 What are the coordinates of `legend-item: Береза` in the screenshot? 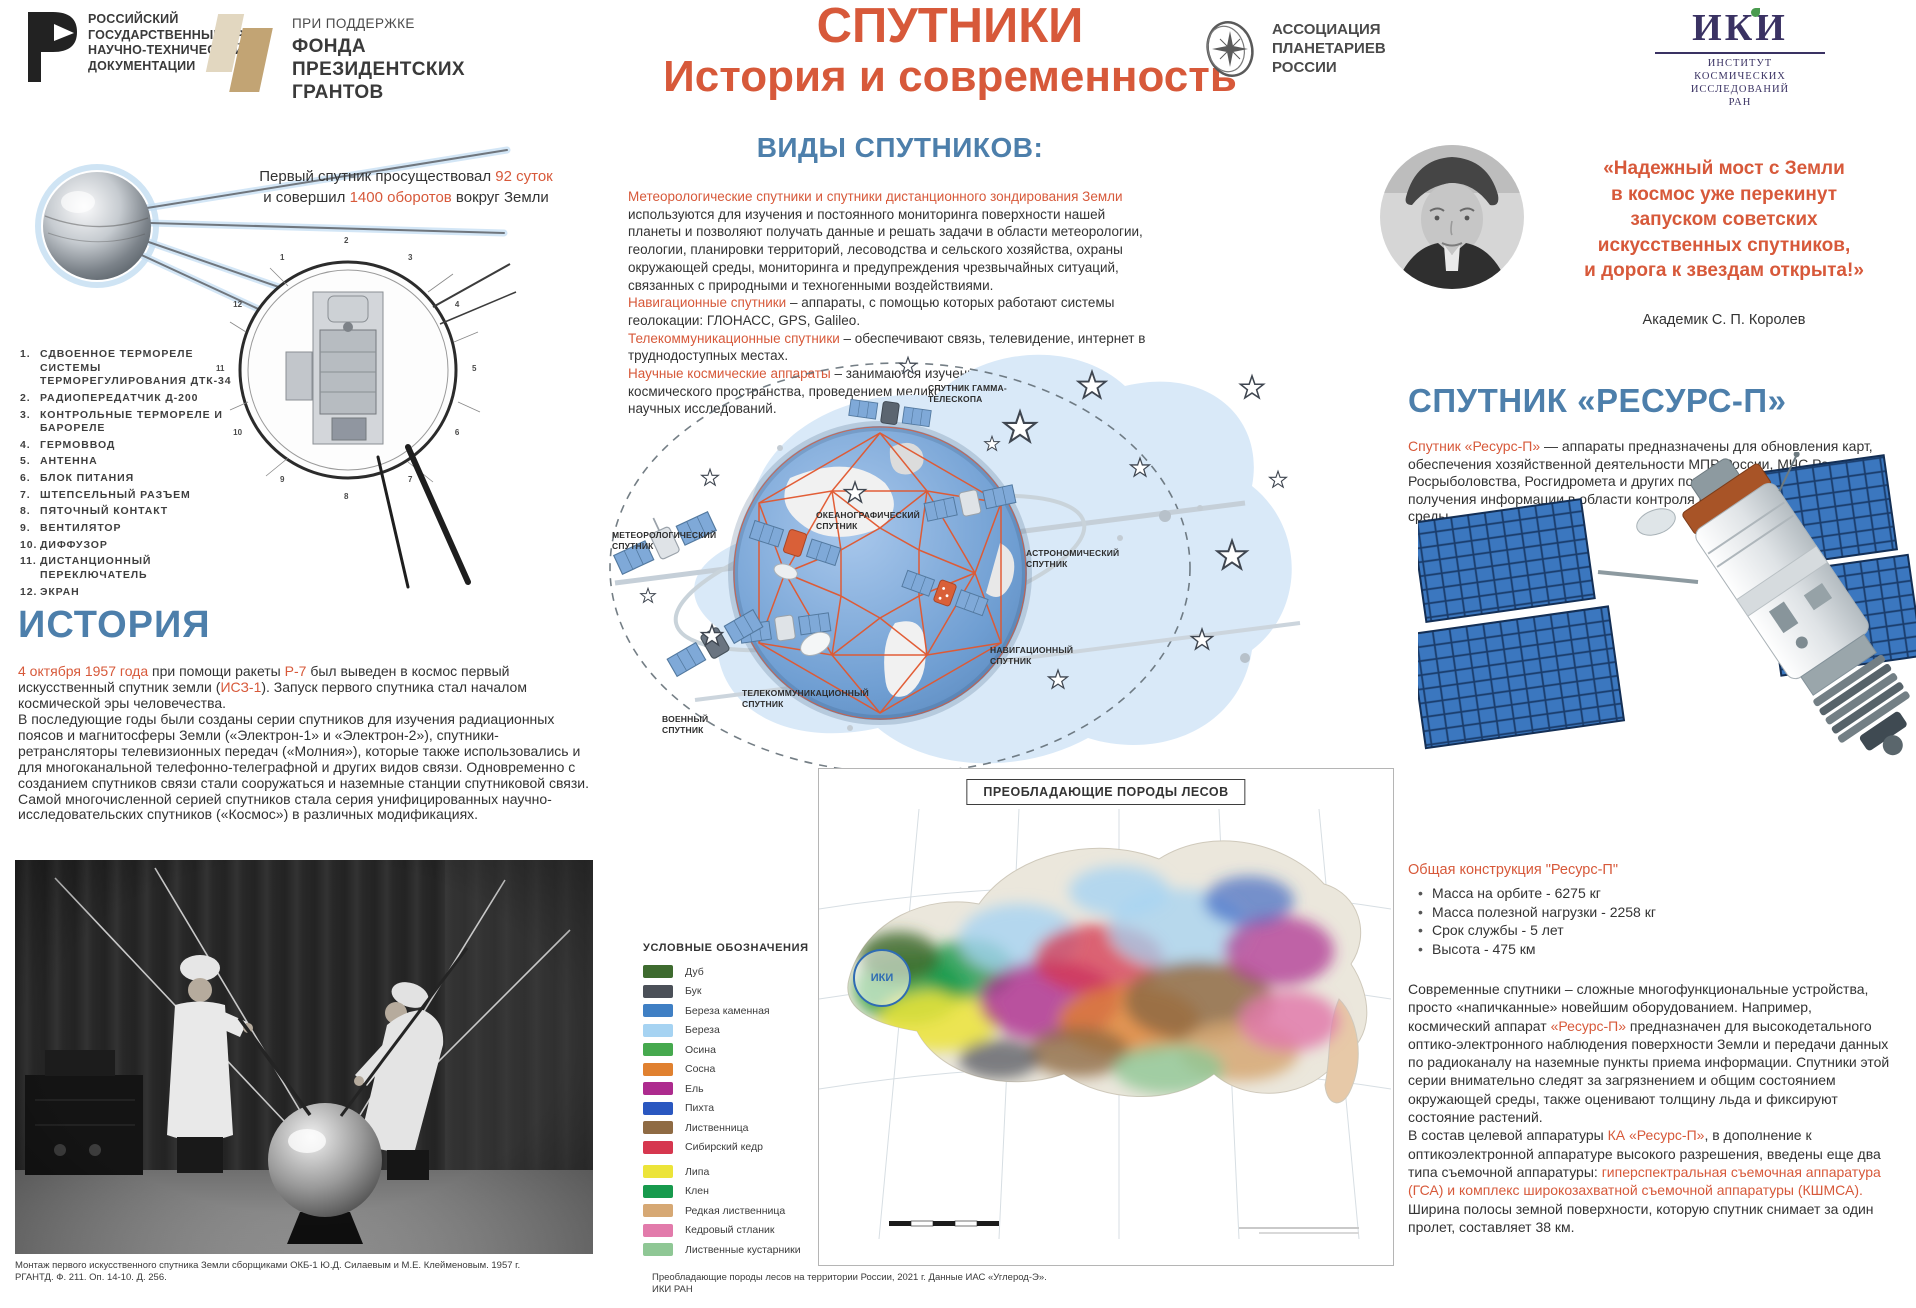 It's located at (758, 1031).